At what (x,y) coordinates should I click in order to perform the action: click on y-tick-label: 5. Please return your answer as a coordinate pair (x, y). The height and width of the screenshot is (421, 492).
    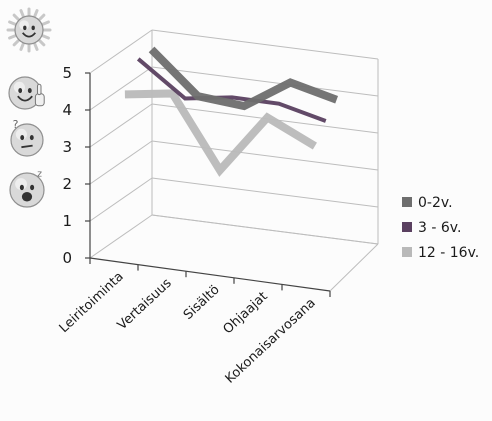
    Looking at the image, I should click on (67, 73).